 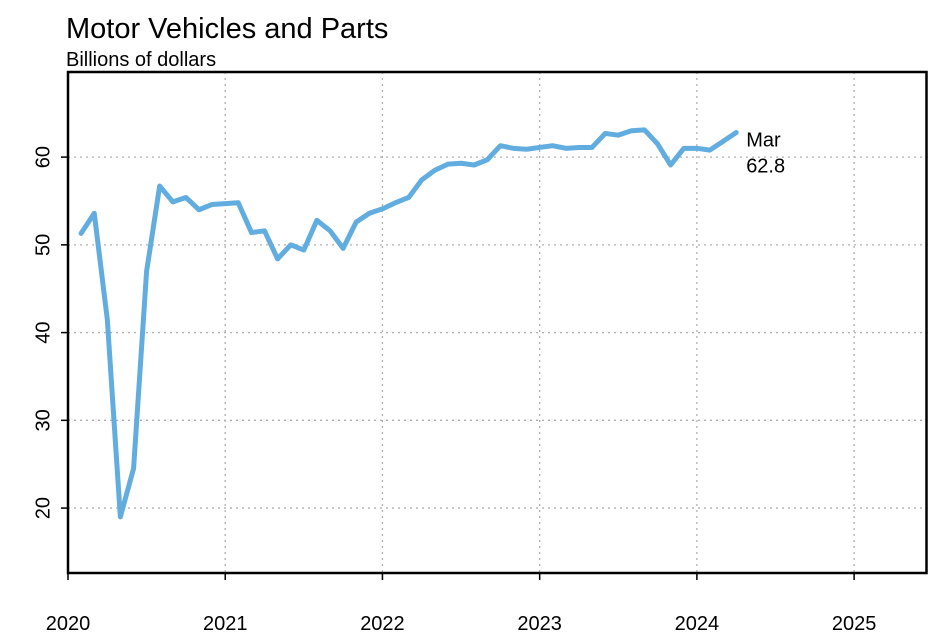 What do you see at coordinates (763, 141) in the screenshot?
I see `end-label: Mar` at bounding box center [763, 141].